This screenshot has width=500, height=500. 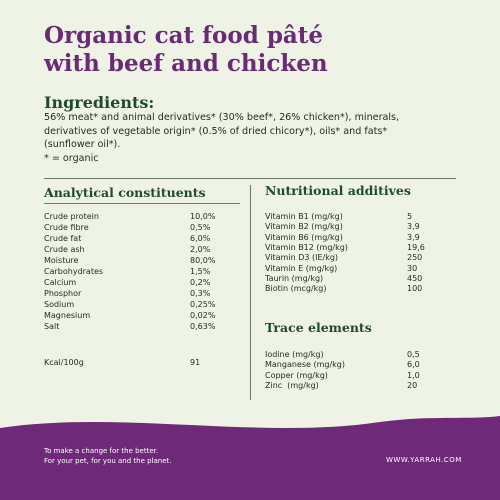 I want to click on row-label: Crude fibre, so click(x=66, y=227).